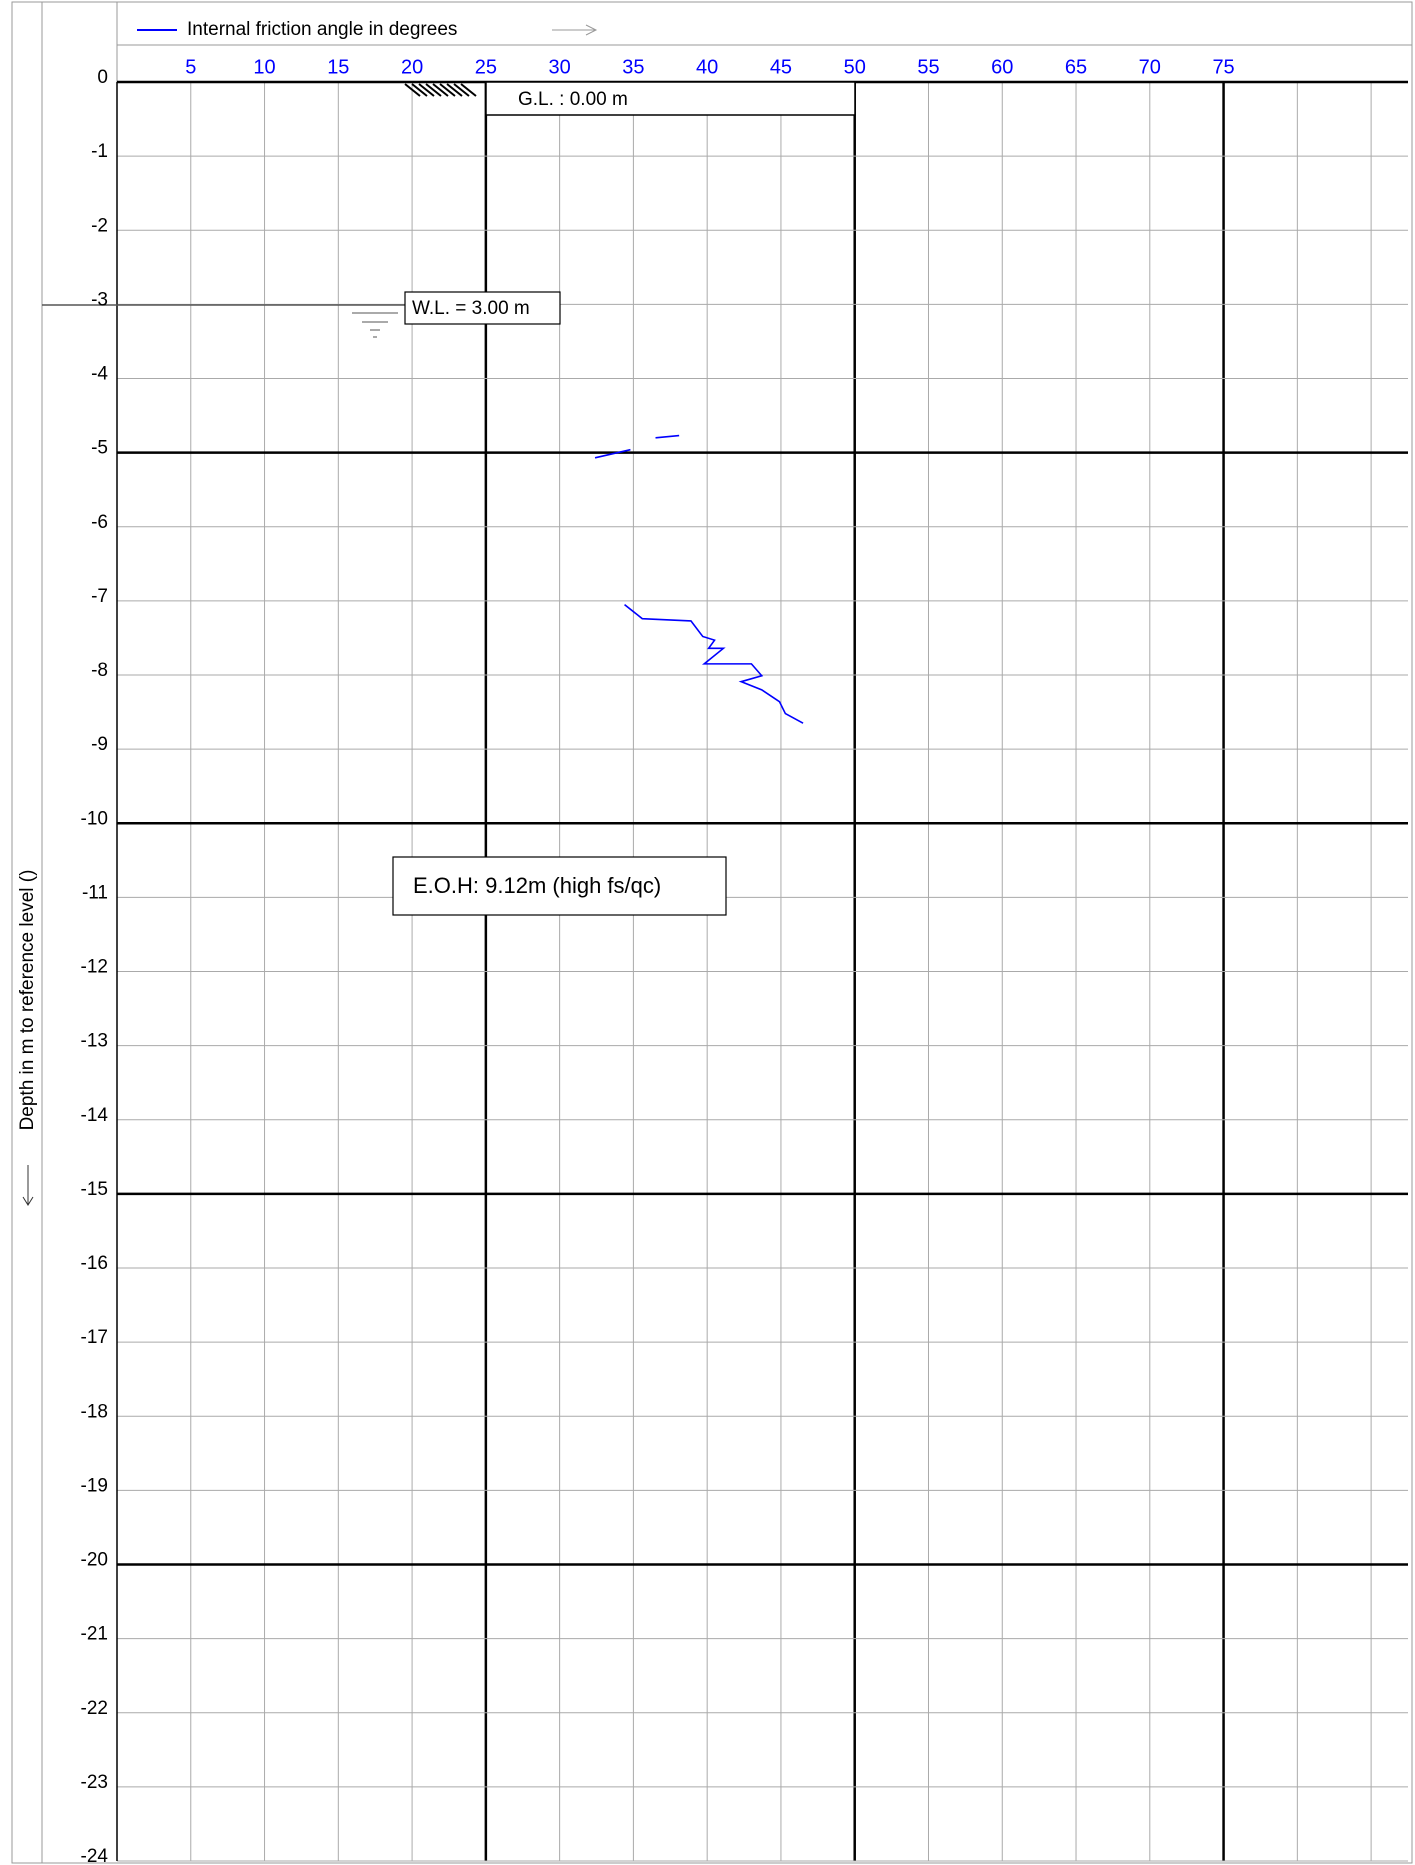 This screenshot has height=1865, width=1415. What do you see at coordinates (94, 1708) in the screenshot?
I see `y-tick-label: -22` at bounding box center [94, 1708].